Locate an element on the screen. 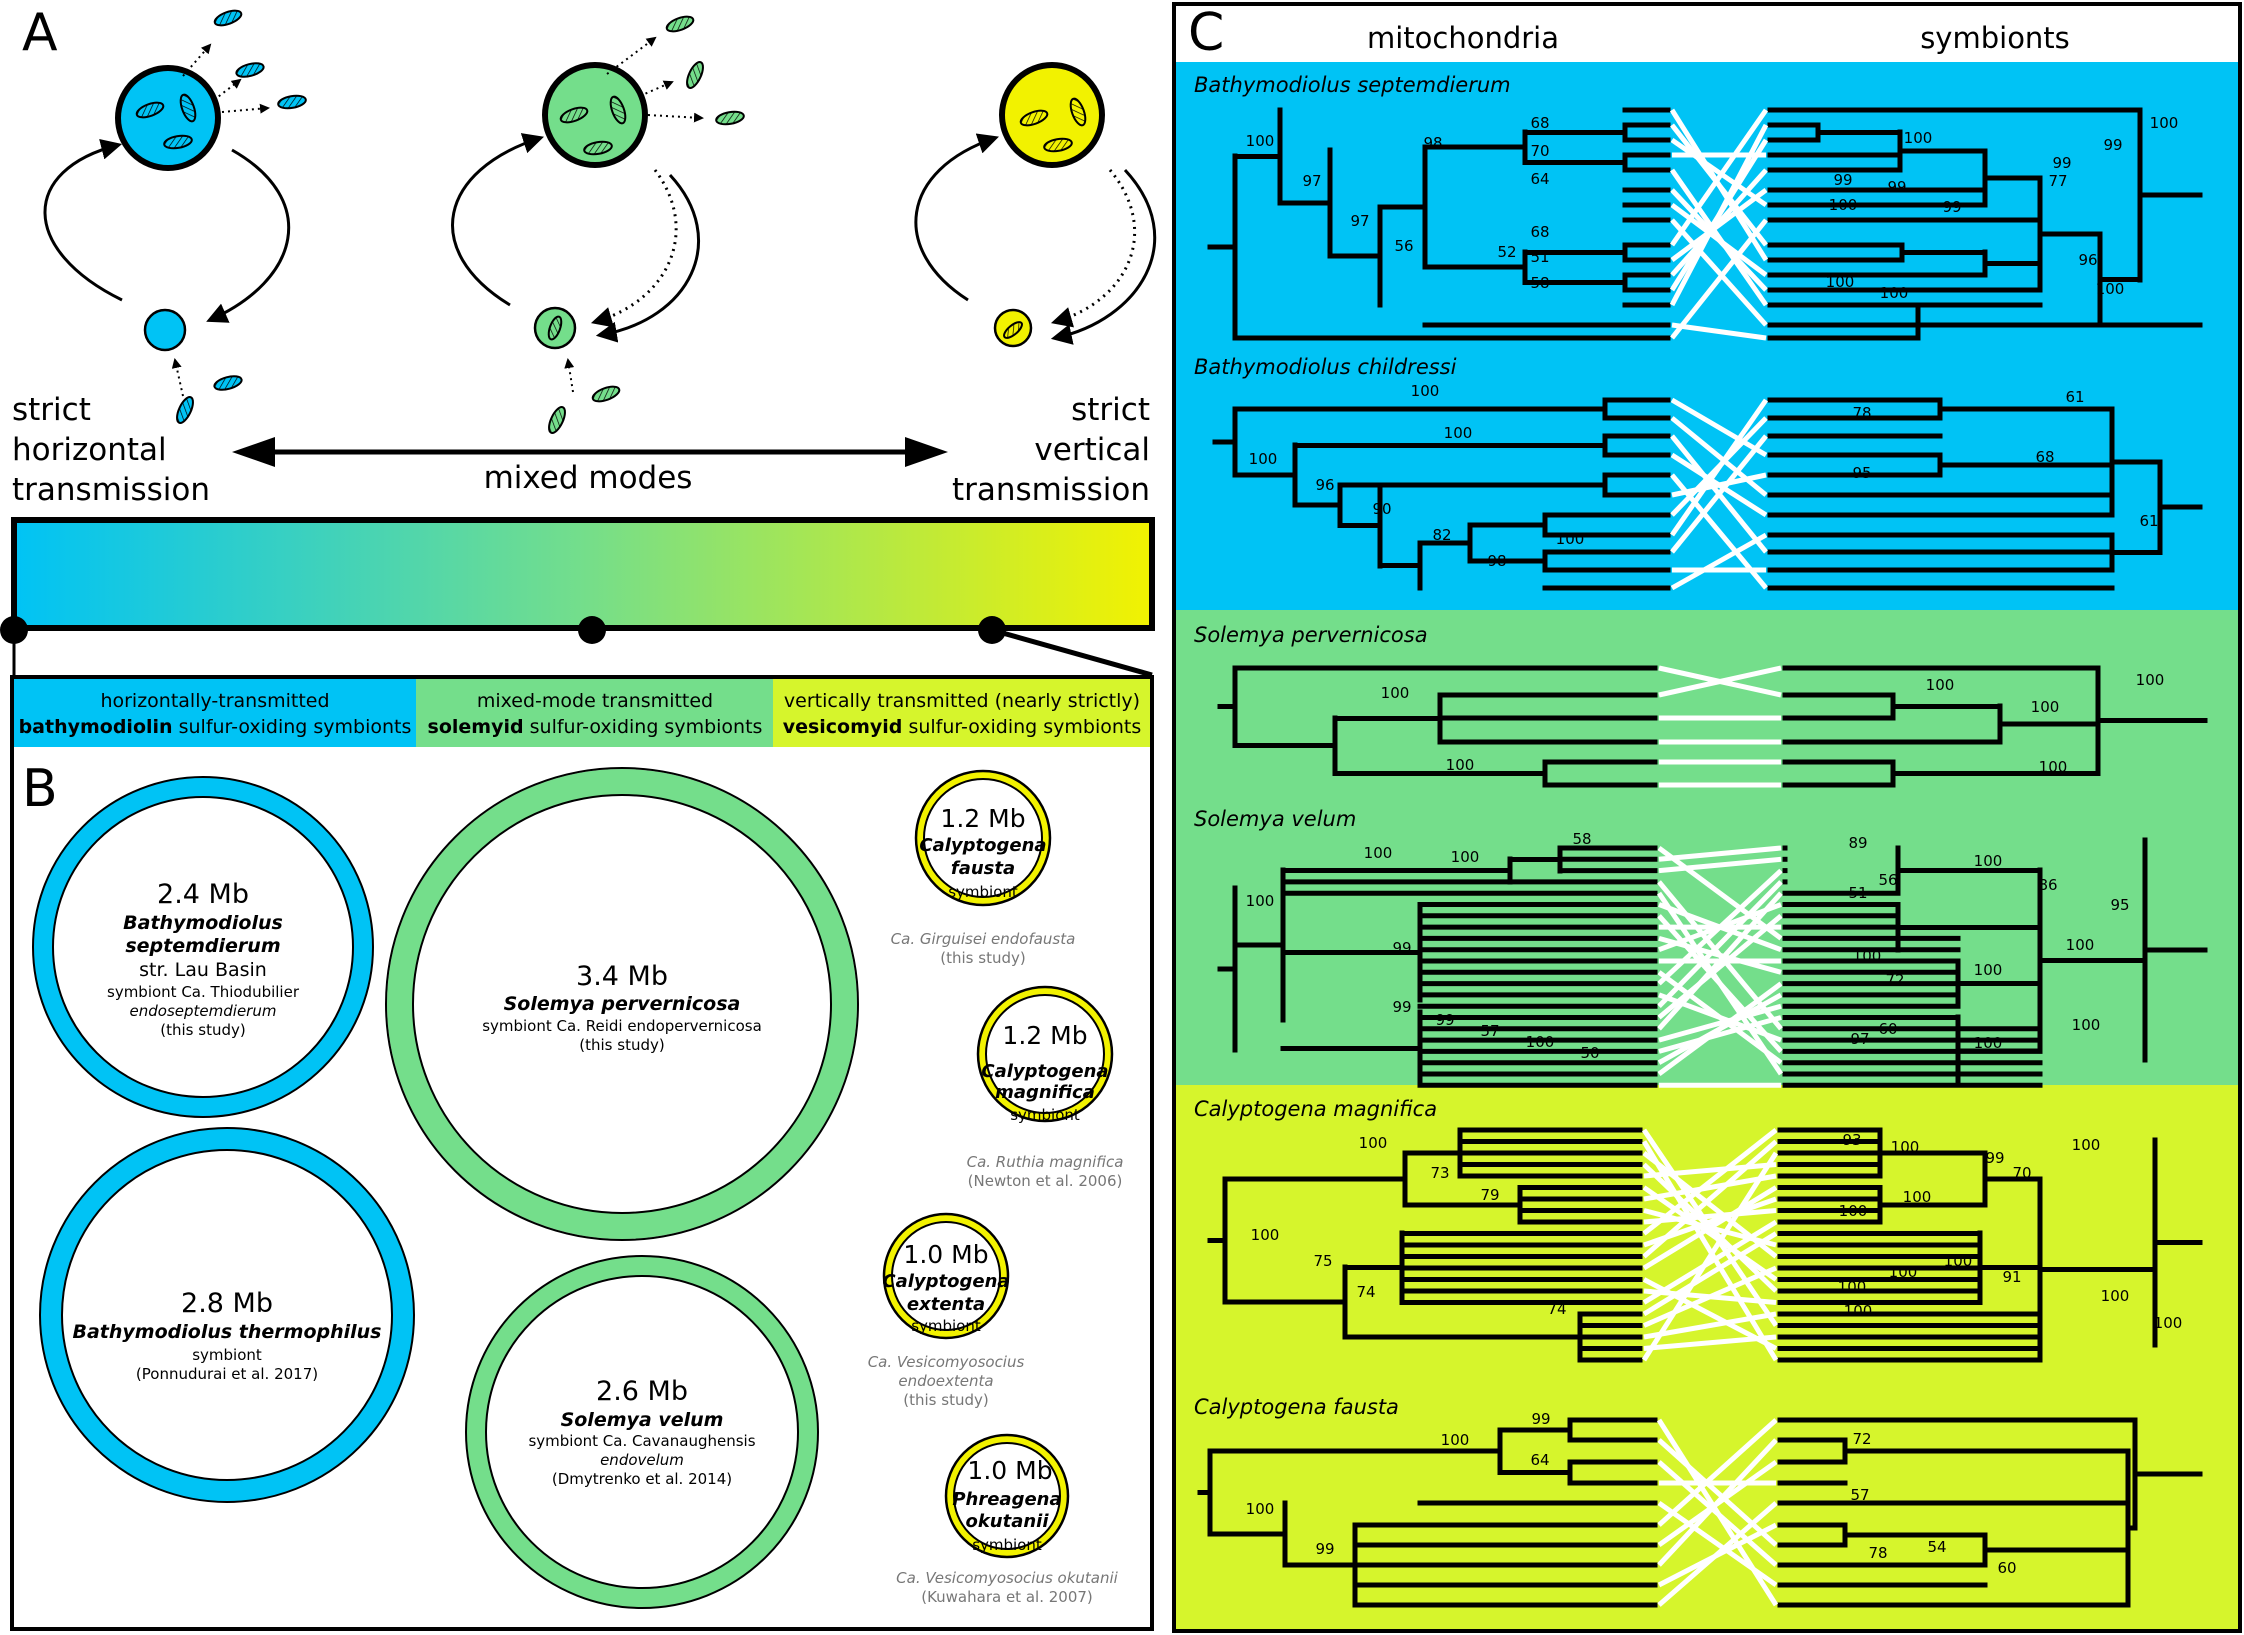 The height and width of the screenshot is (1635, 2244). legend-vertical-line2: vesicomyid sulfur-oxiding symbionts is located at coordinates (962, 727).